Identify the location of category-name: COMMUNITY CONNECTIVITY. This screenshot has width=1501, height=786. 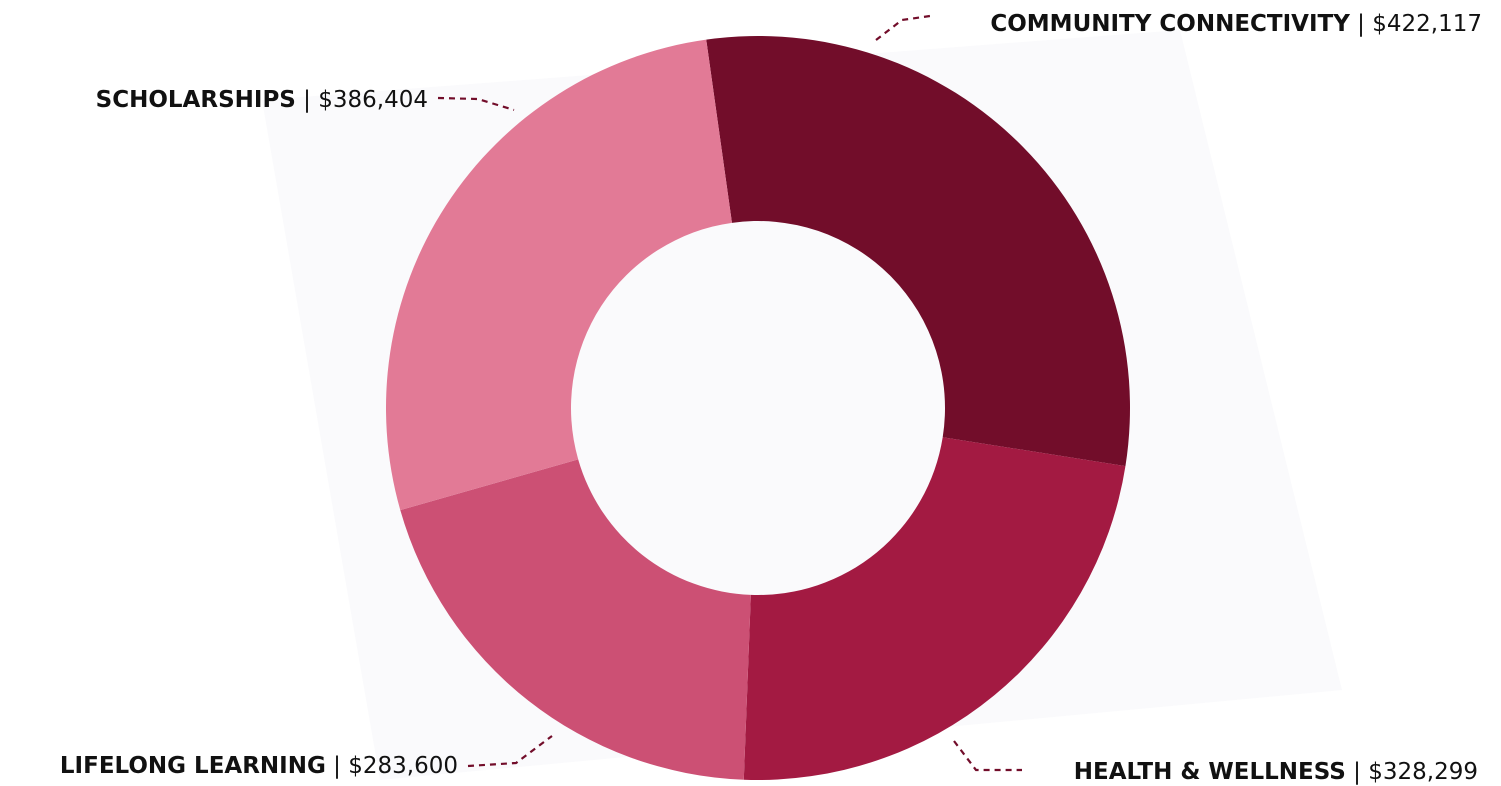
(1170, 24).